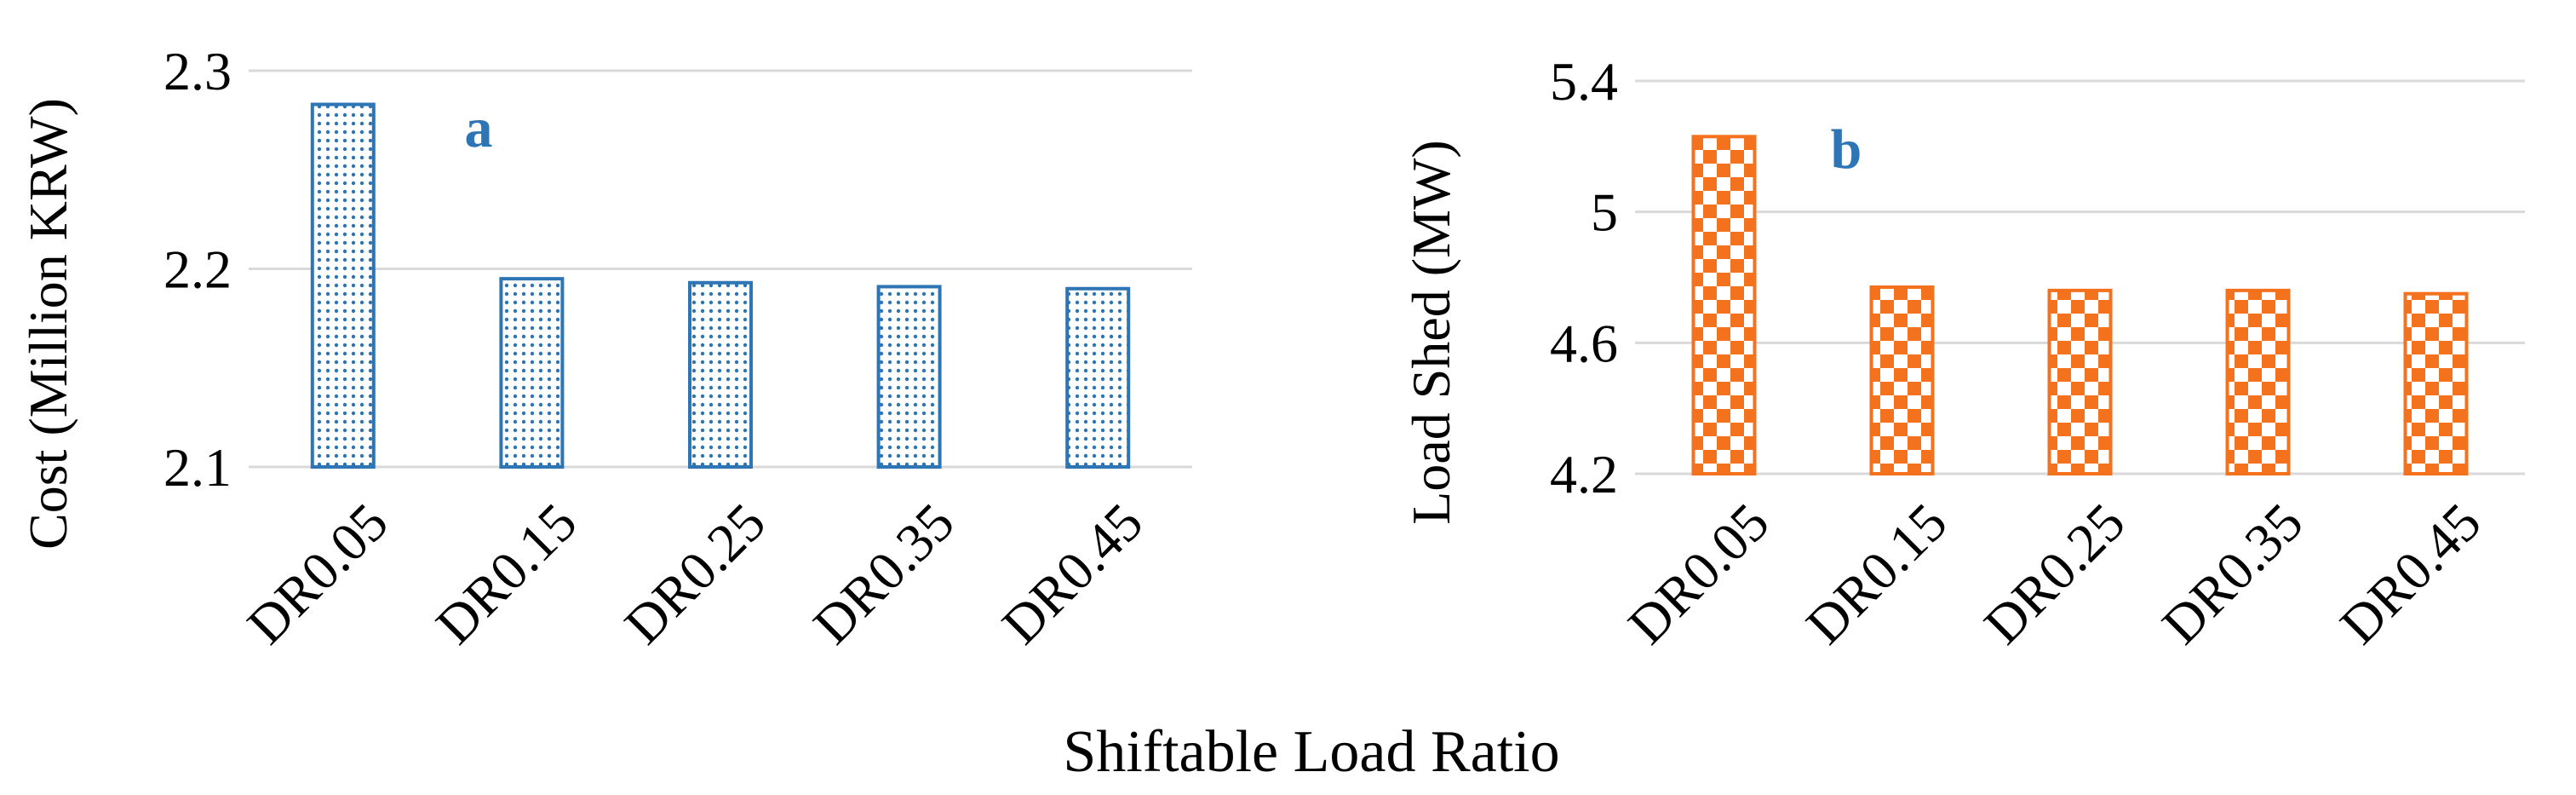 The image size is (2576, 795). What do you see at coordinates (1431, 332) in the screenshot?
I see `y-axis-label-b: Load Shed (MW)` at bounding box center [1431, 332].